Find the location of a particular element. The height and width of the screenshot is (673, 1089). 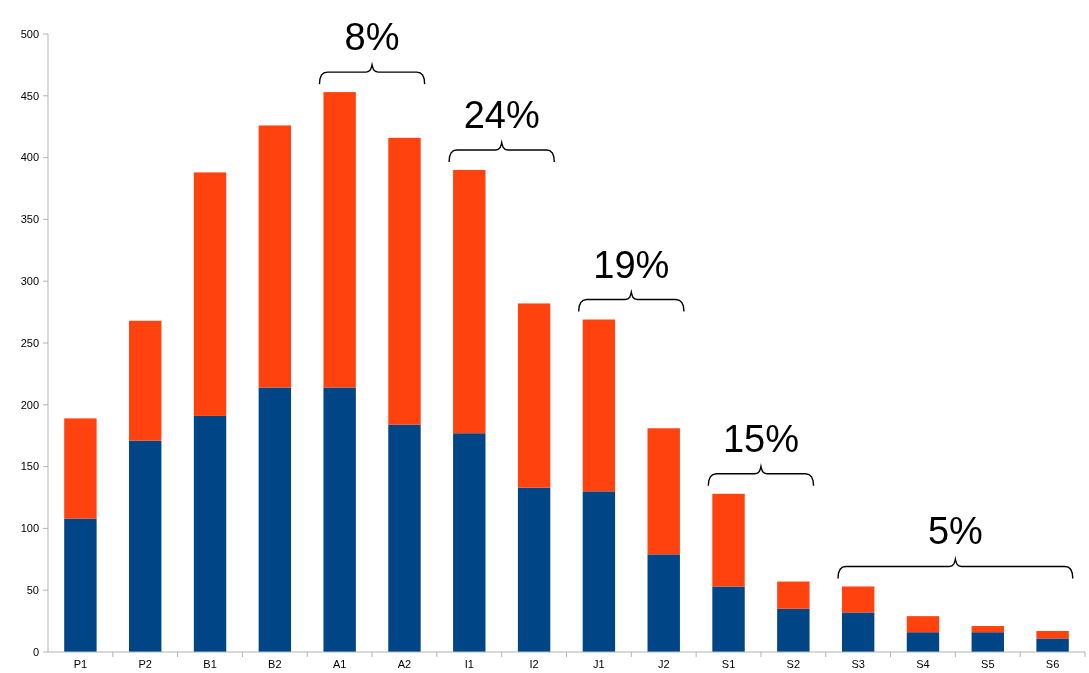

y-tick-label: 350 is located at coordinates (29, 219).